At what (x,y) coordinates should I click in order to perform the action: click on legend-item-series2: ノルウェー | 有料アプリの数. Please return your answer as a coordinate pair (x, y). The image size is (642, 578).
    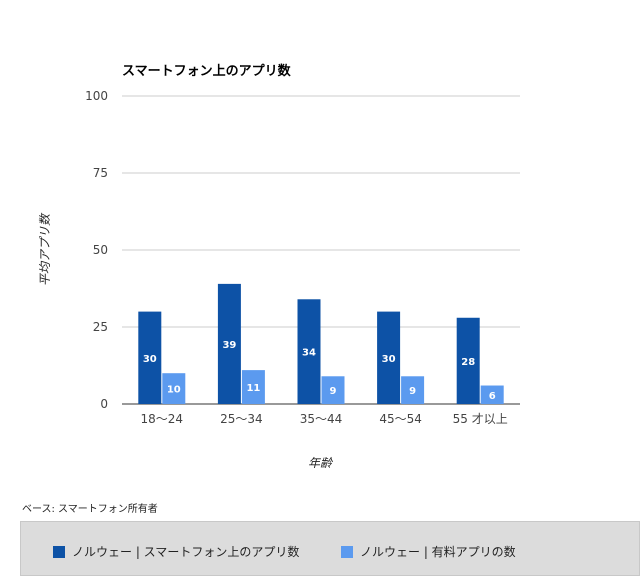
    Looking at the image, I should click on (428, 551).